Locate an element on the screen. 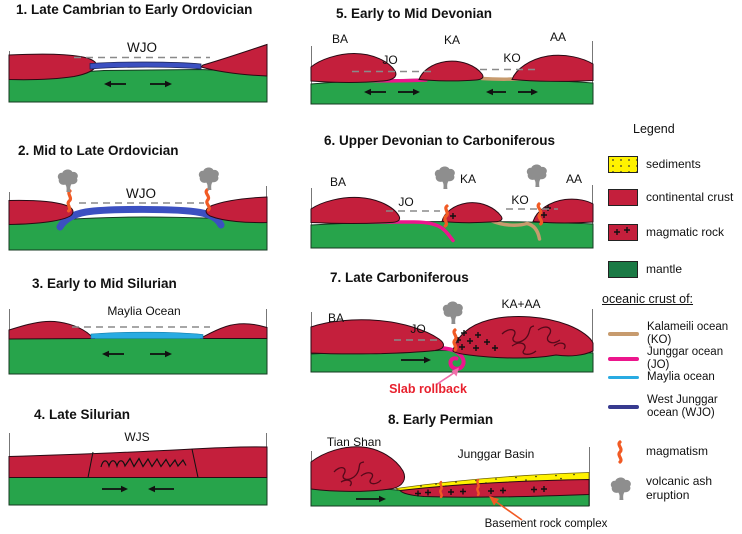  panel-8-title: 8. Early Permian is located at coordinates (441, 419).